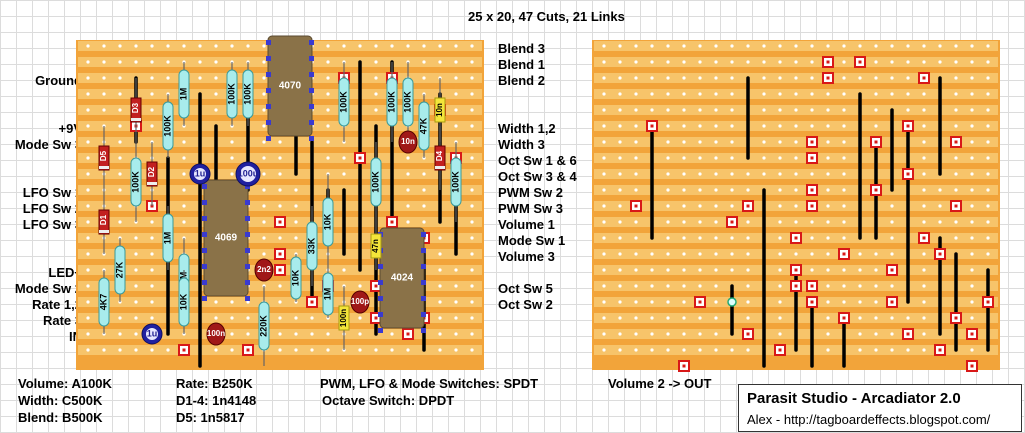 This screenshot has width=1025, height=433. What do you see at coordinates (402, 278) in the screenshot?
I see `ic-label: 4024` at bounding box center [402, 278].